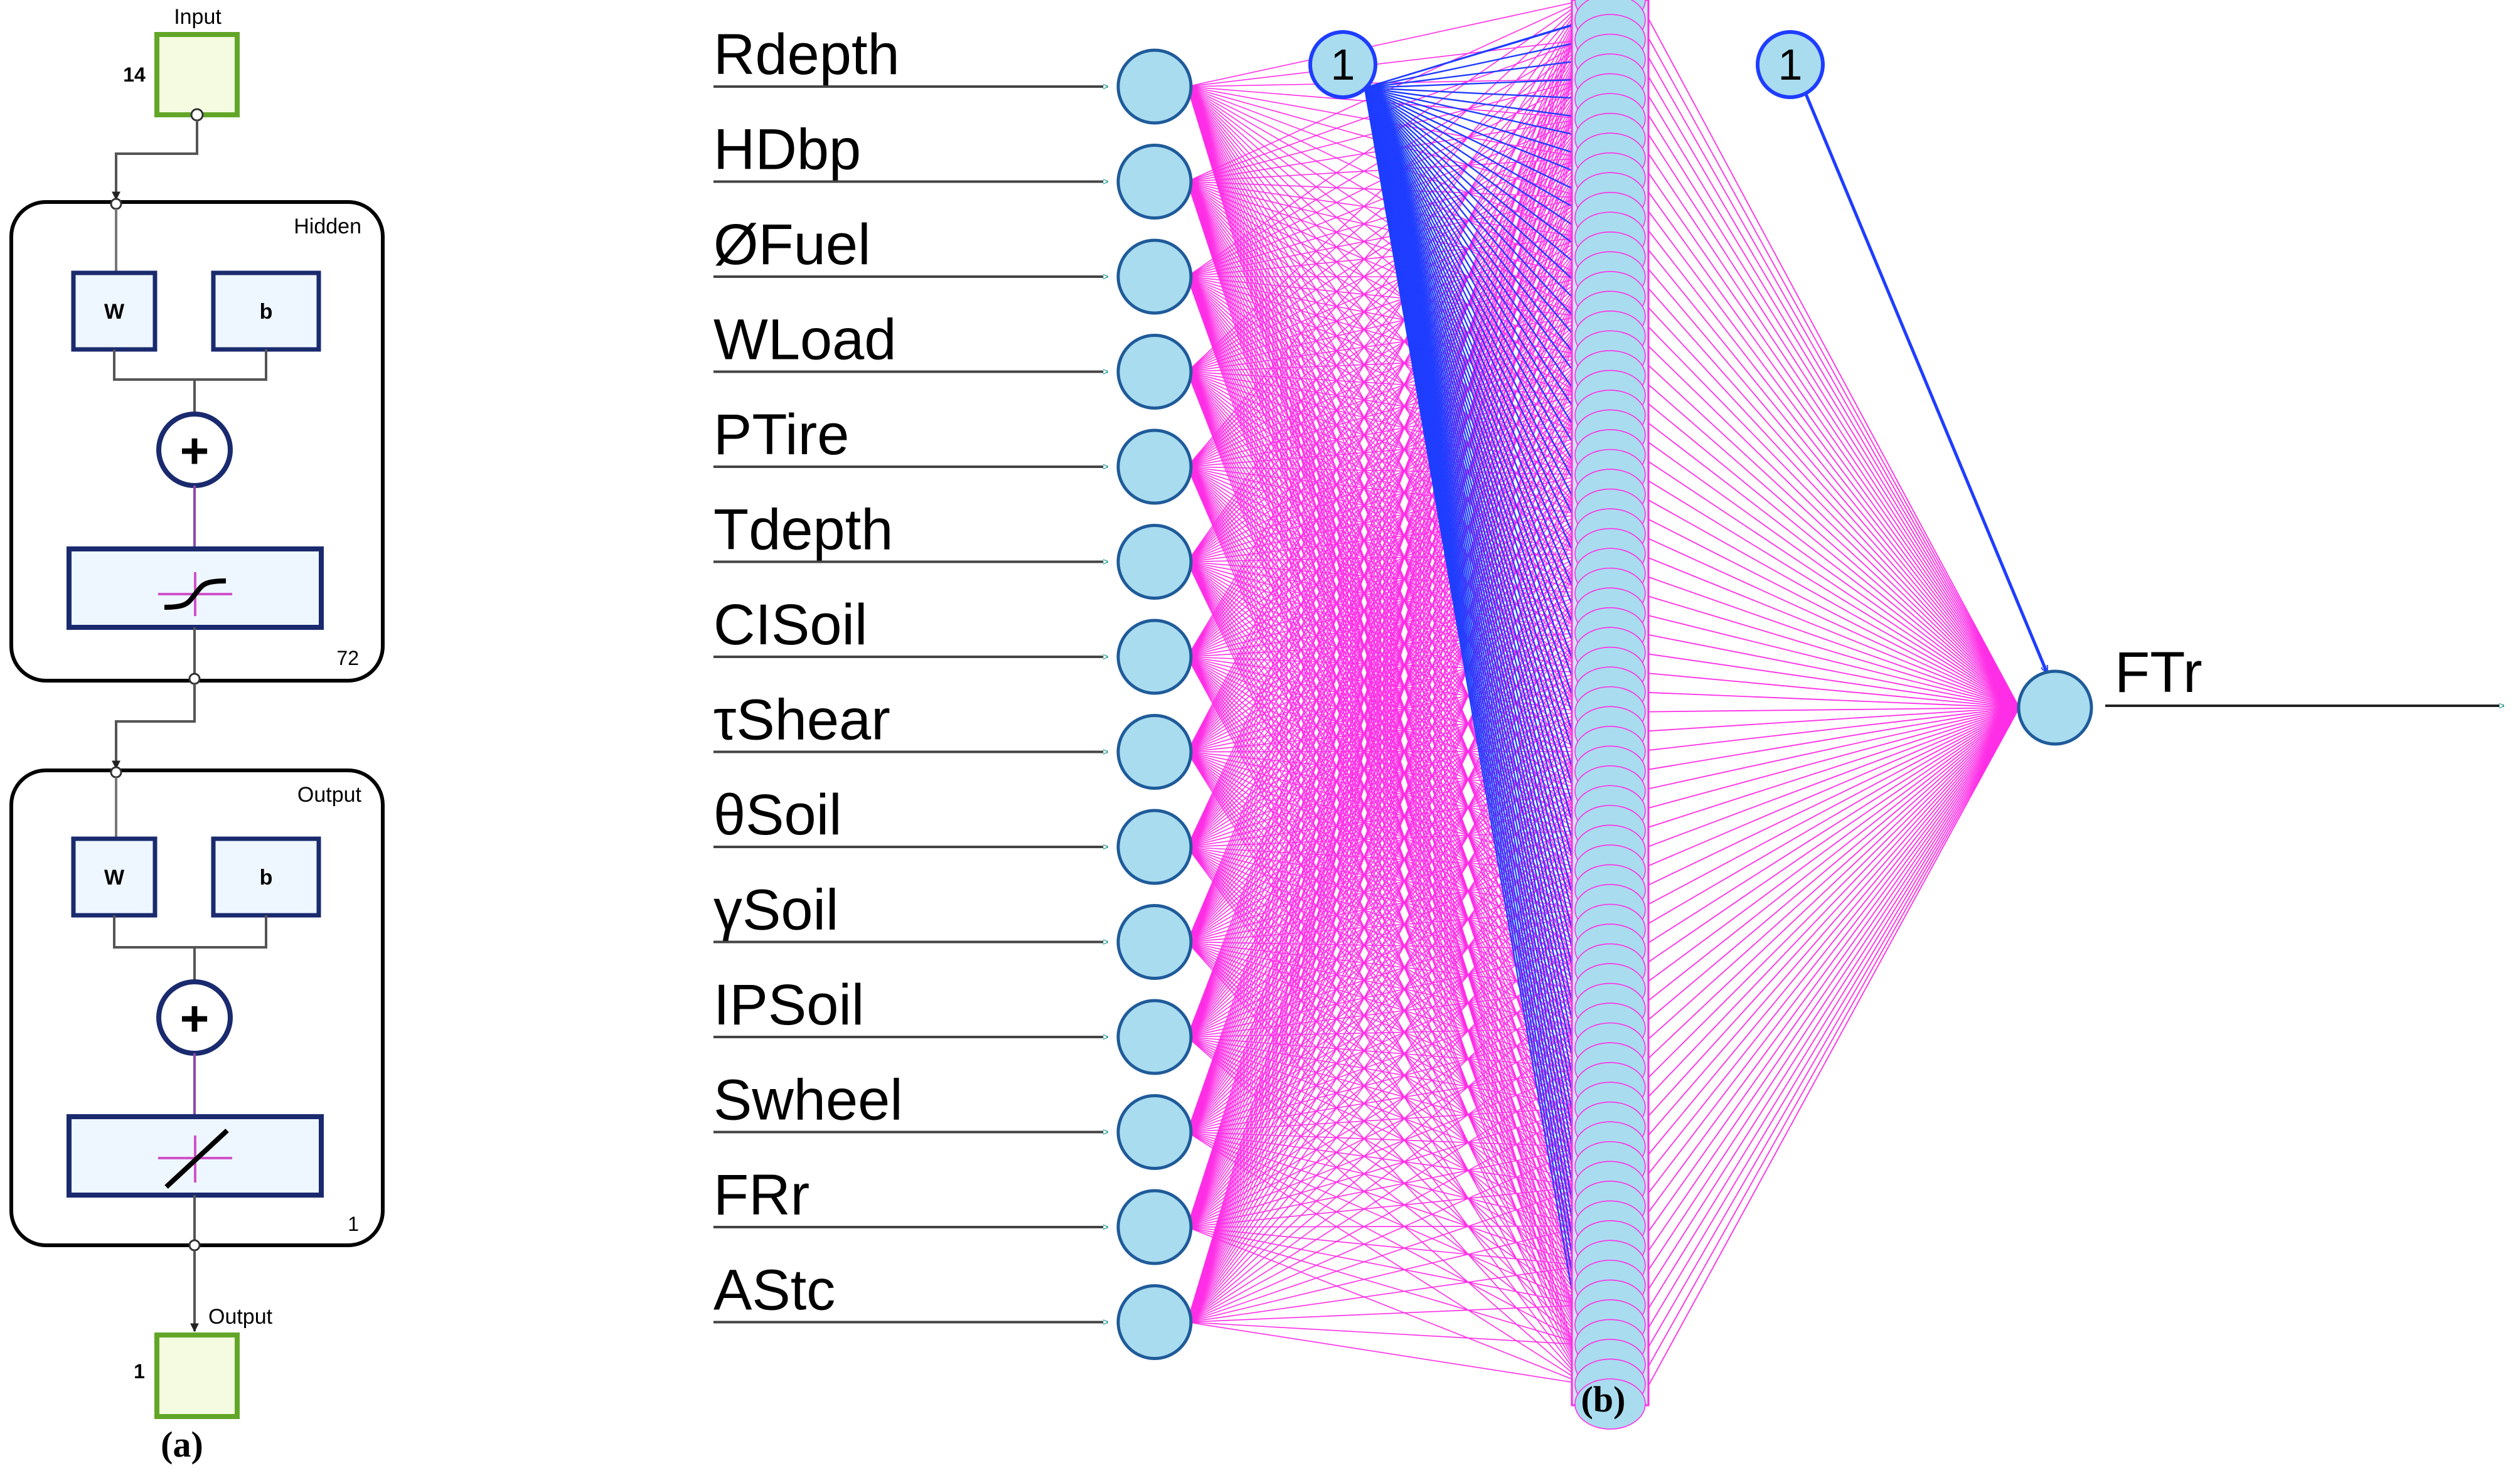 This screenshot has width=2520, height=1473. What do you see at coordinates (1925, 383) in the screenshot?
I see `output-bias-connection` at bounding box center [1925, 383].